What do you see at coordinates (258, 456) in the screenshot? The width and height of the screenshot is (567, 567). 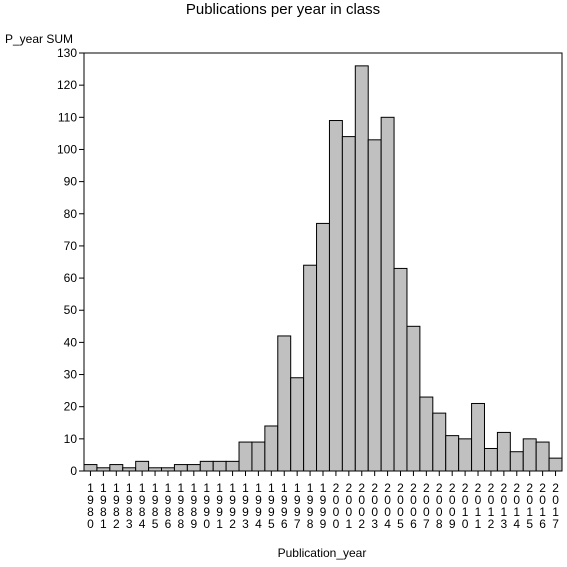 I see `bar-1994` at bounding box center [258, 456].